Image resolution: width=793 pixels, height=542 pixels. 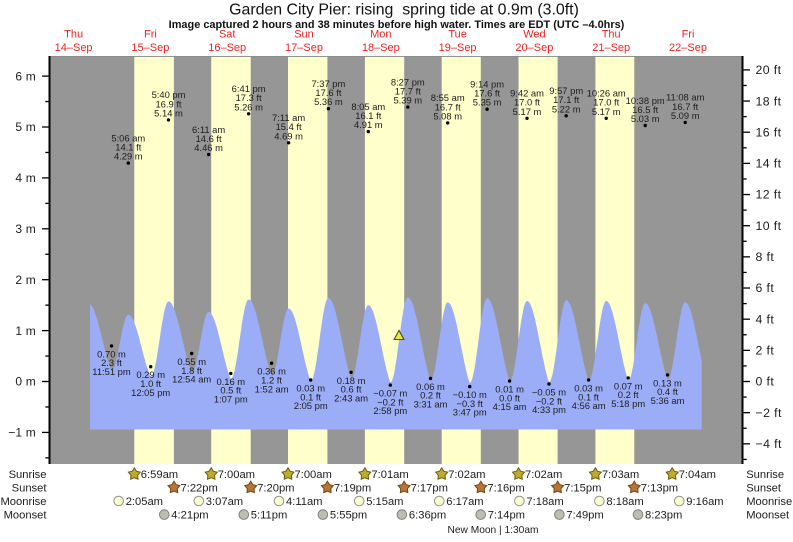 I want to click on svg-text: 7:18am, so click(x=544, y=502).